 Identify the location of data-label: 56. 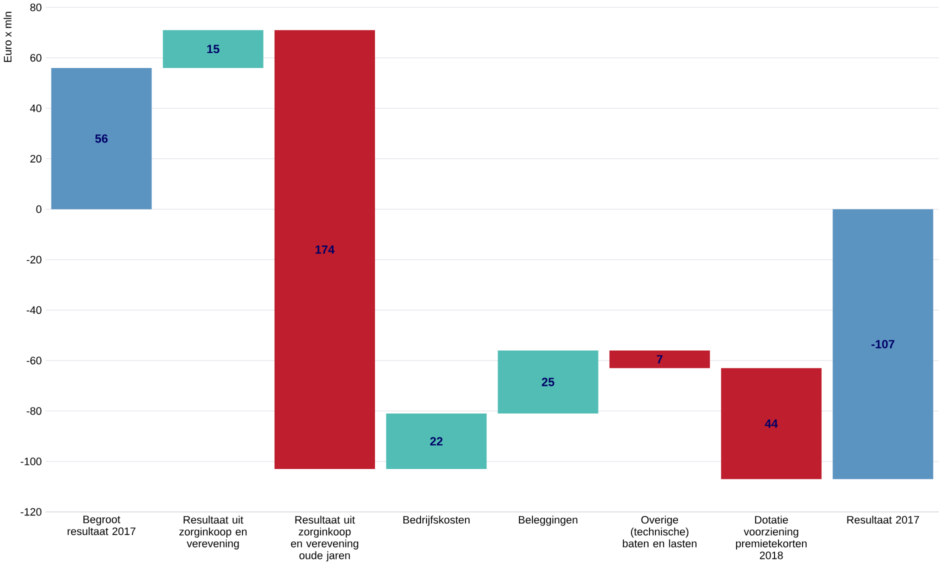
(101, 138).